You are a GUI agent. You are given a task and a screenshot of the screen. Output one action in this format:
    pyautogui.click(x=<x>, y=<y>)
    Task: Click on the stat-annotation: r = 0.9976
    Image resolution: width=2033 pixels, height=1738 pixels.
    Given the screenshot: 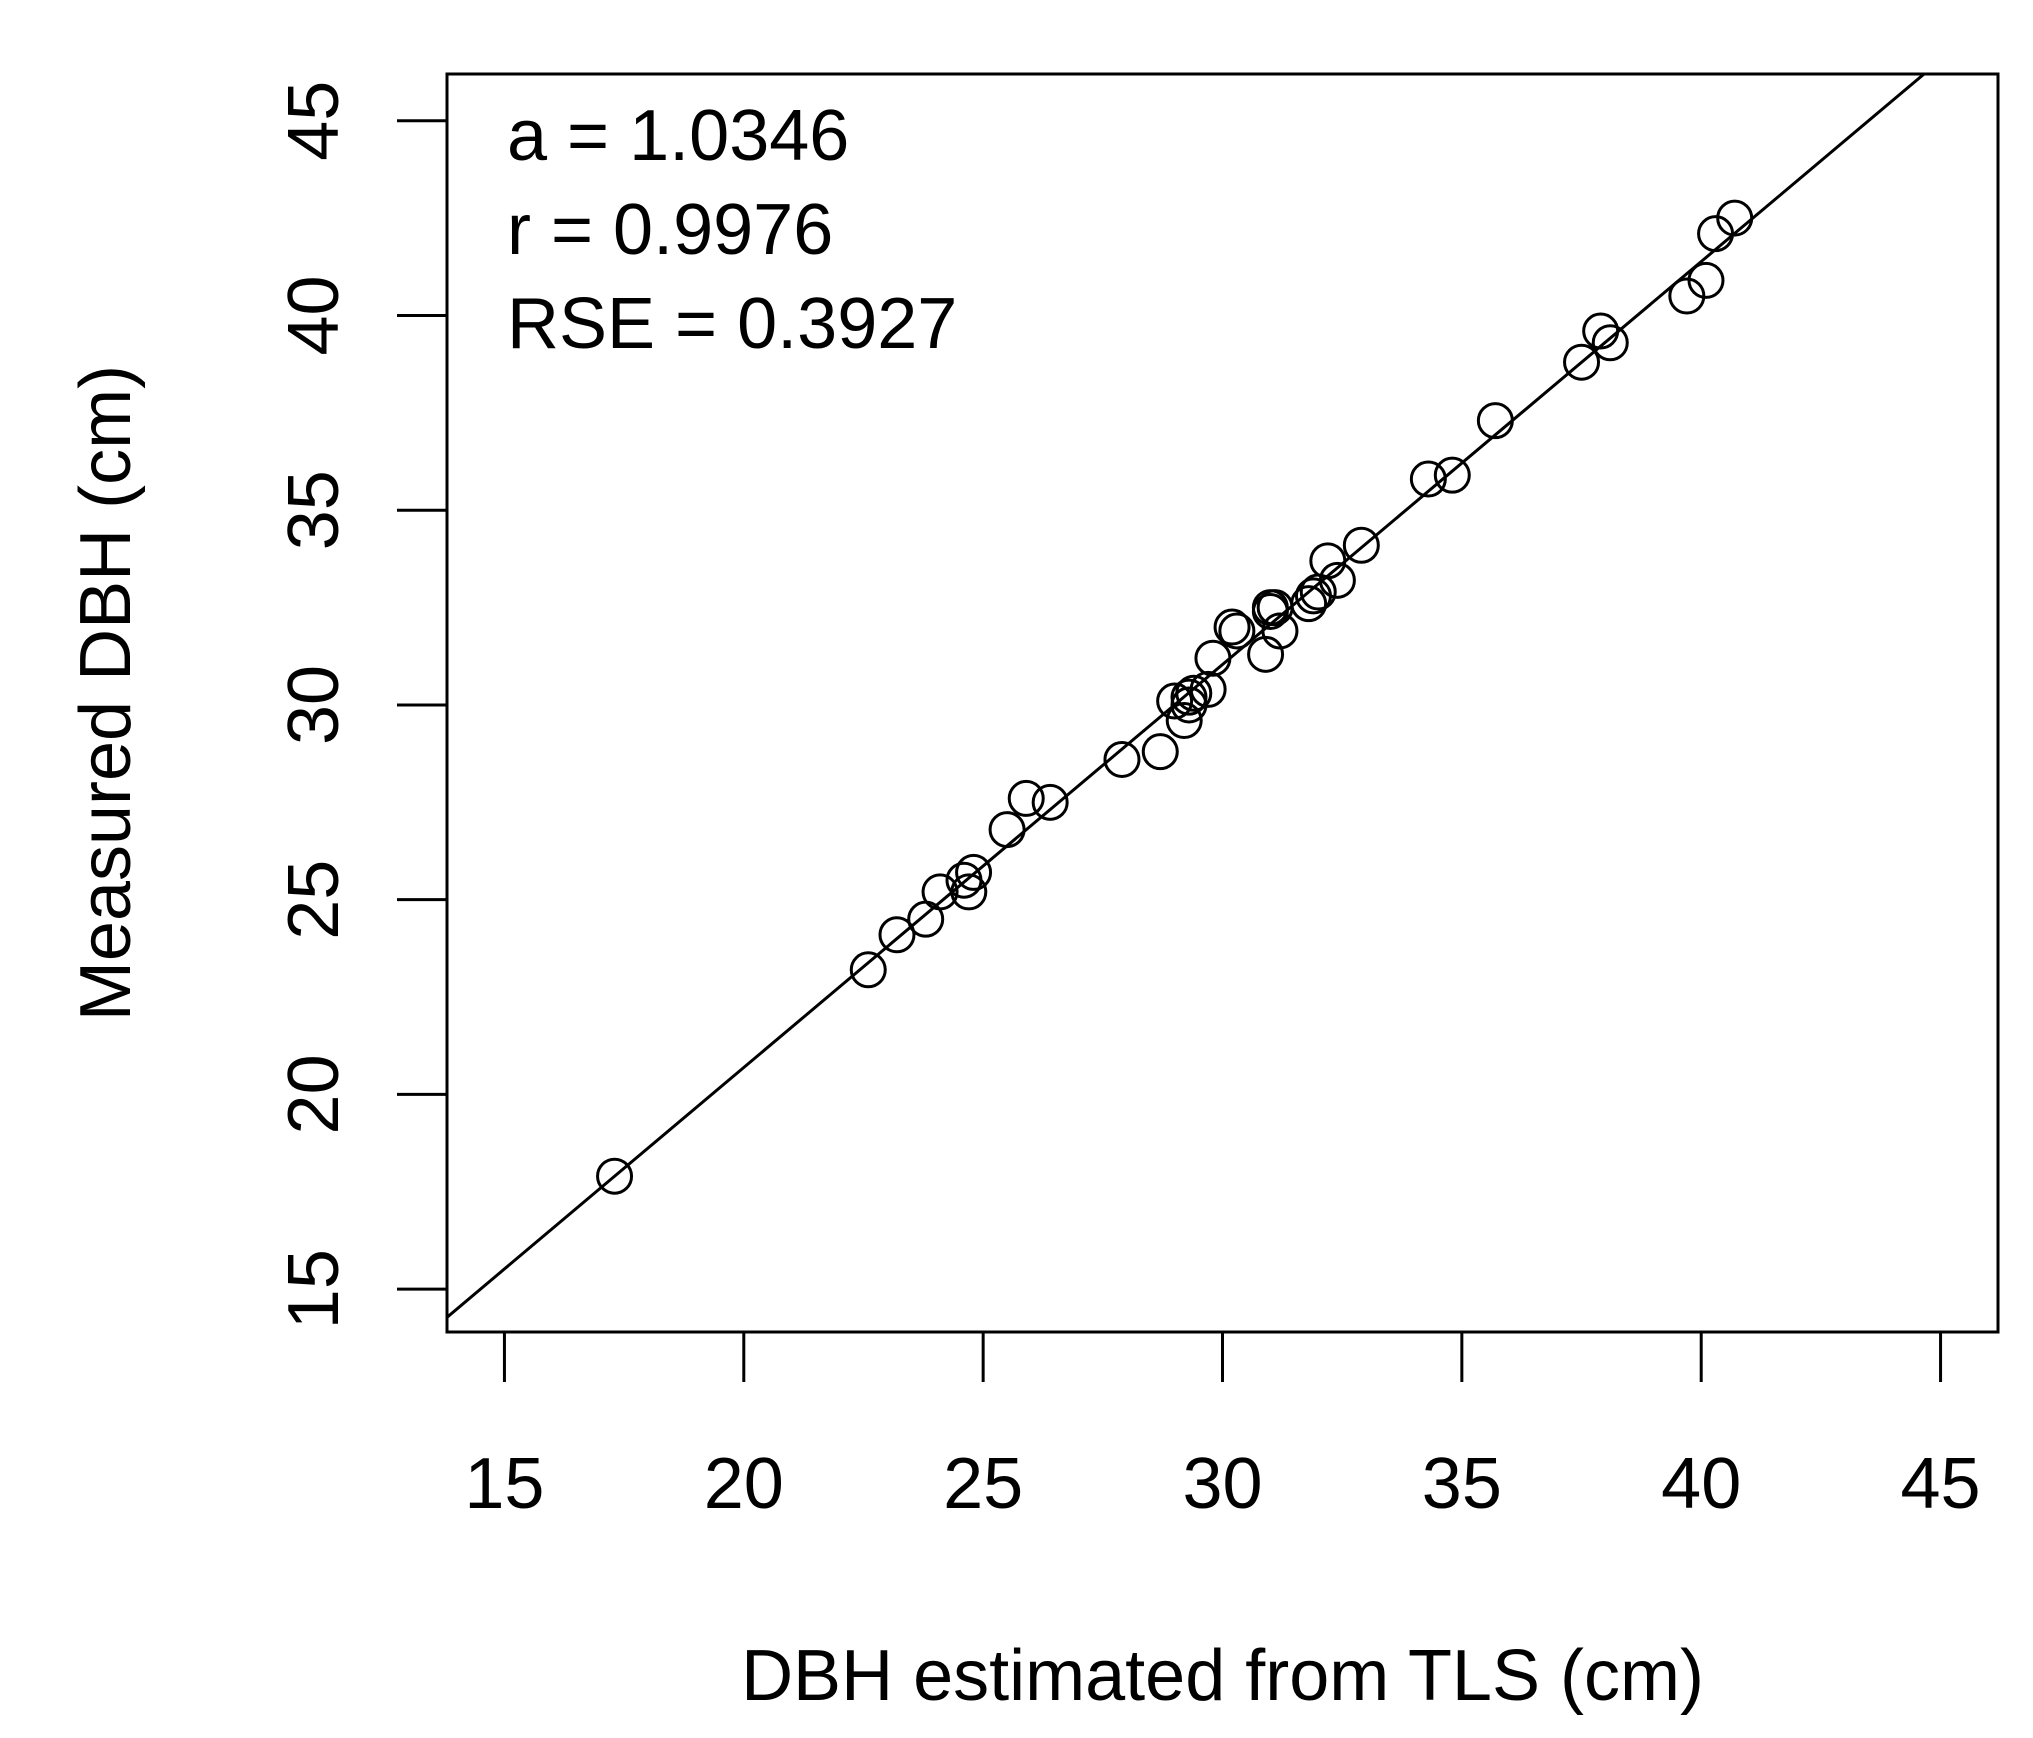 What is the action you would take?
    pyautogui.click(x=670, y=230)
    